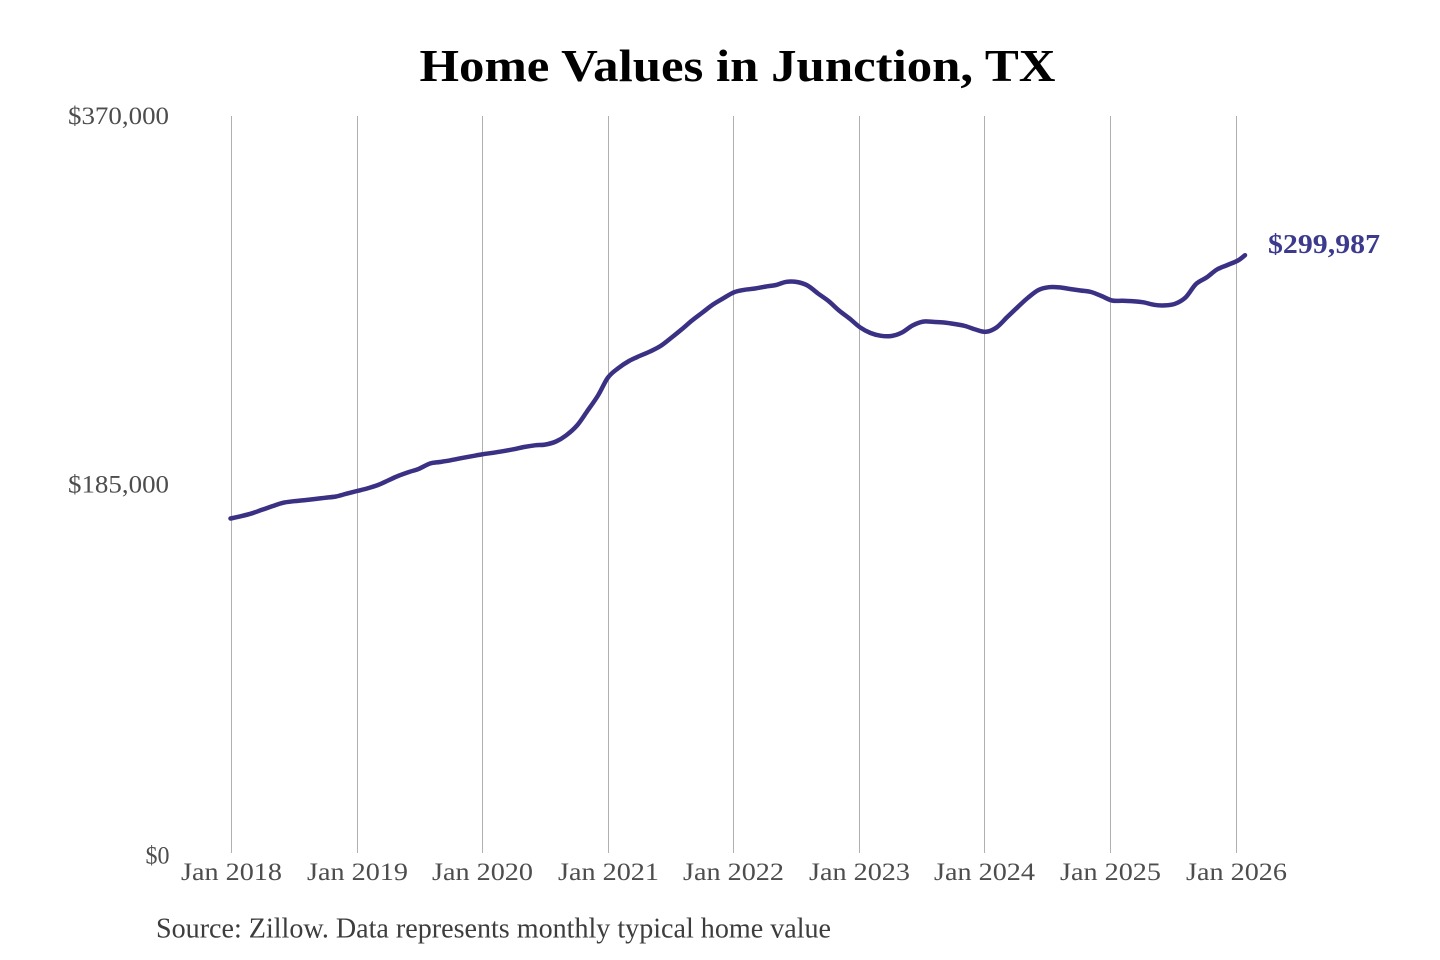 This screenshot has height=960, width=1440. I want to click on svg-text: $370,000, so click(118, 116).